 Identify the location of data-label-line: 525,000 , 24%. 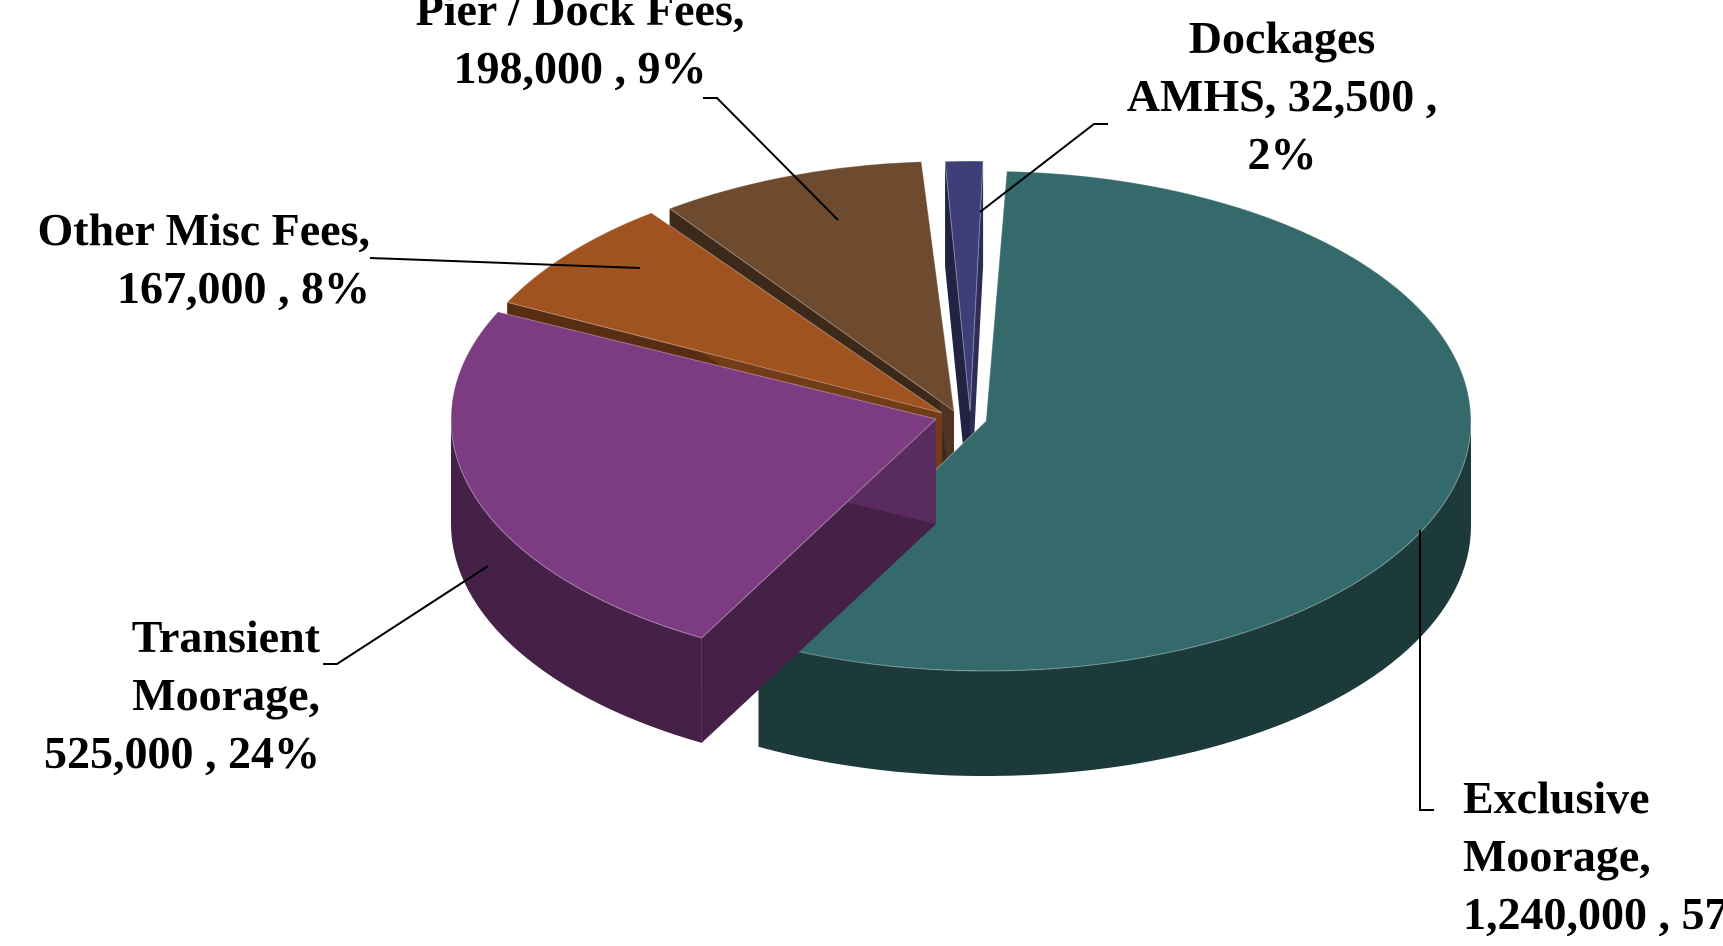
(182, 752).